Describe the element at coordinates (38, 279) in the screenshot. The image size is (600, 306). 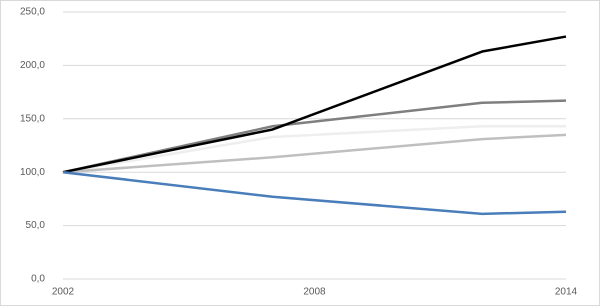
I see `y-tick-label: 0,0` at that location.